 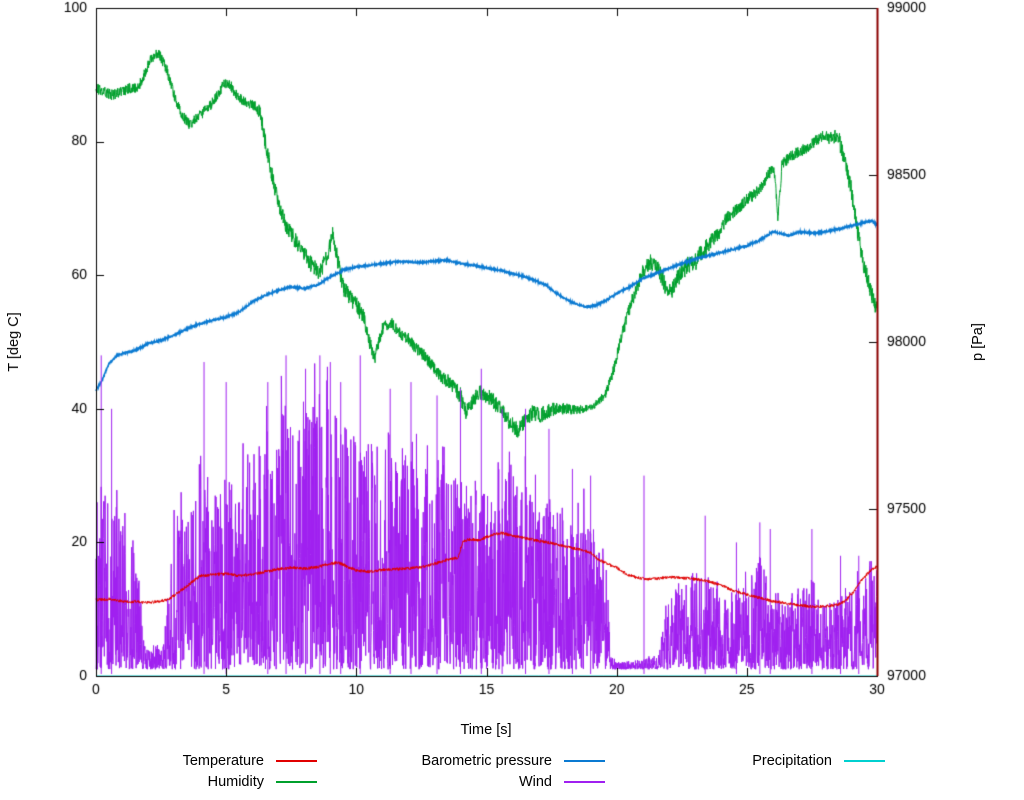 I want to click on x-axis-label: Time [s], so click(x=486, y=730).